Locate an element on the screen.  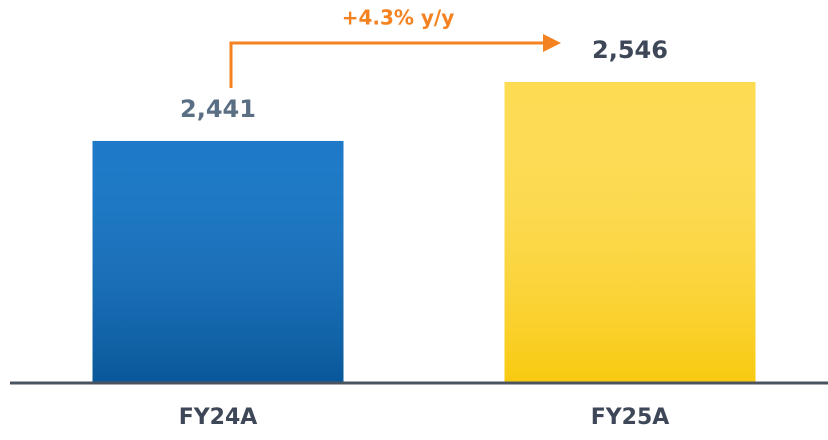
annotation: +4.3% y/y is located at coordinates (398, 18).